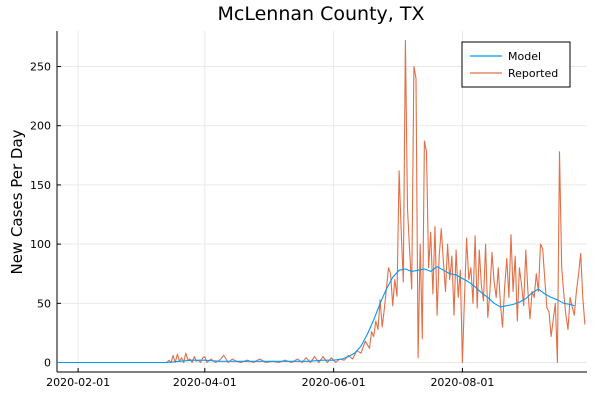 This screenshot has width=600, height=400. What do you see at coordinates (47, 363) in the screenshot?
I see `y-tick-label: 0` at bounding box center [47, 363].